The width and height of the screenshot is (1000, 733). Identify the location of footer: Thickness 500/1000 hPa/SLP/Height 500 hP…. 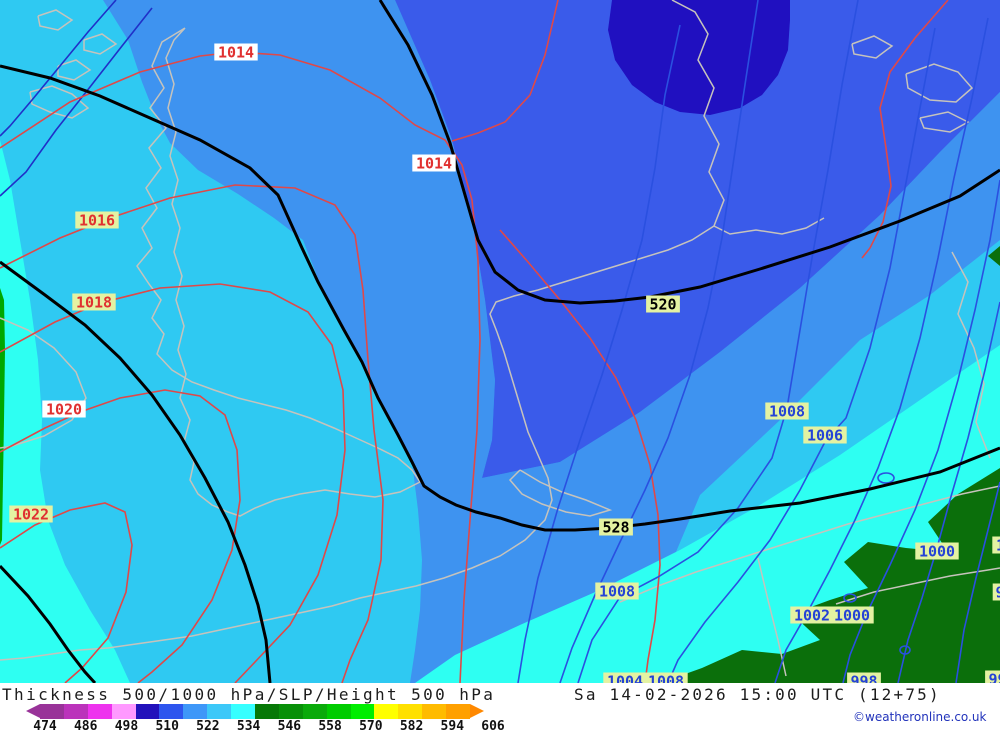
(500, 708).